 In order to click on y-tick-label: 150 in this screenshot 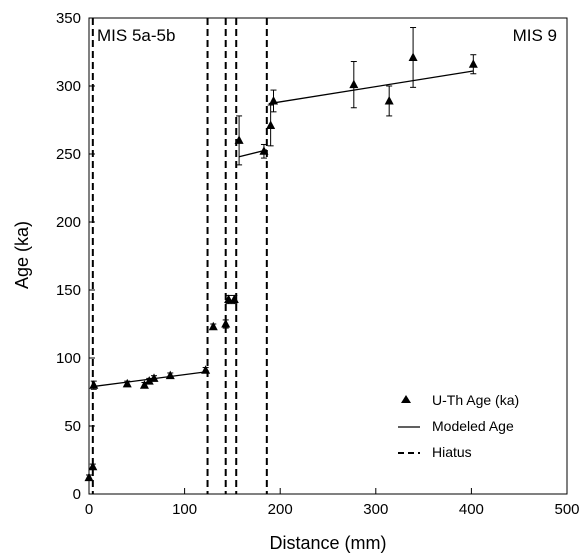, I will do `click(68, 290)`.